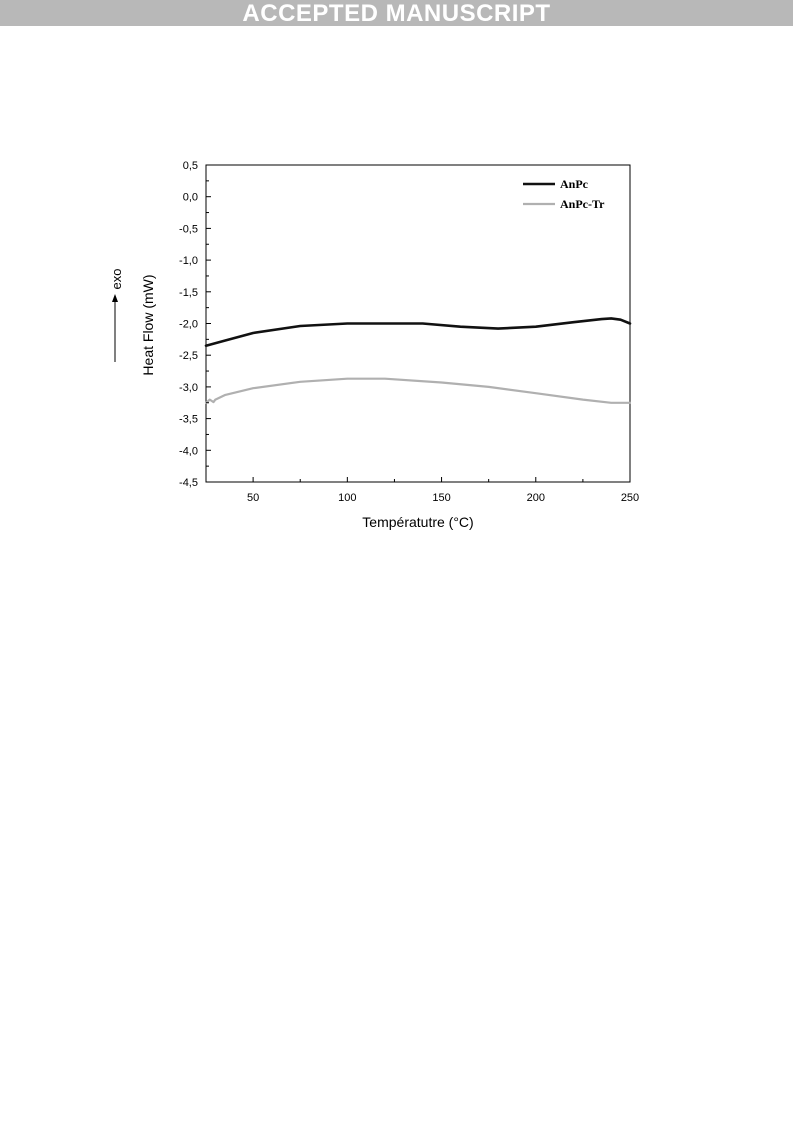  What do you see at coordinates (115, 298) in the screenshot?
I see `exo-arrow-head-icon` at bounding box center [115, 298].